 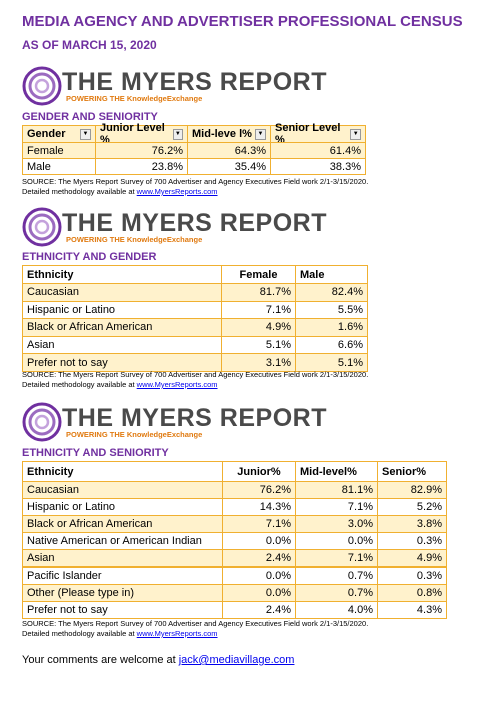 I want to click on column-header: Senior%, so click(x=412, y=471).